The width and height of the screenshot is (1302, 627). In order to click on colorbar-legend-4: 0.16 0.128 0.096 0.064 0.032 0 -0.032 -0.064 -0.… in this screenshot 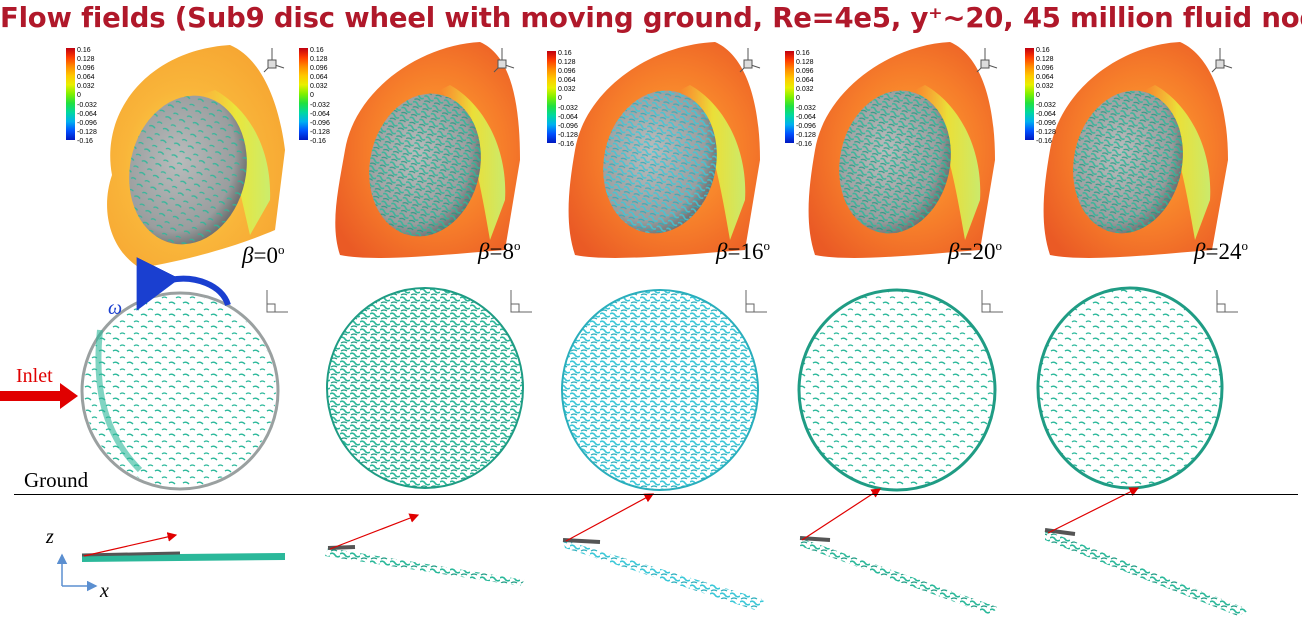, I will do `click(809, 99)`.